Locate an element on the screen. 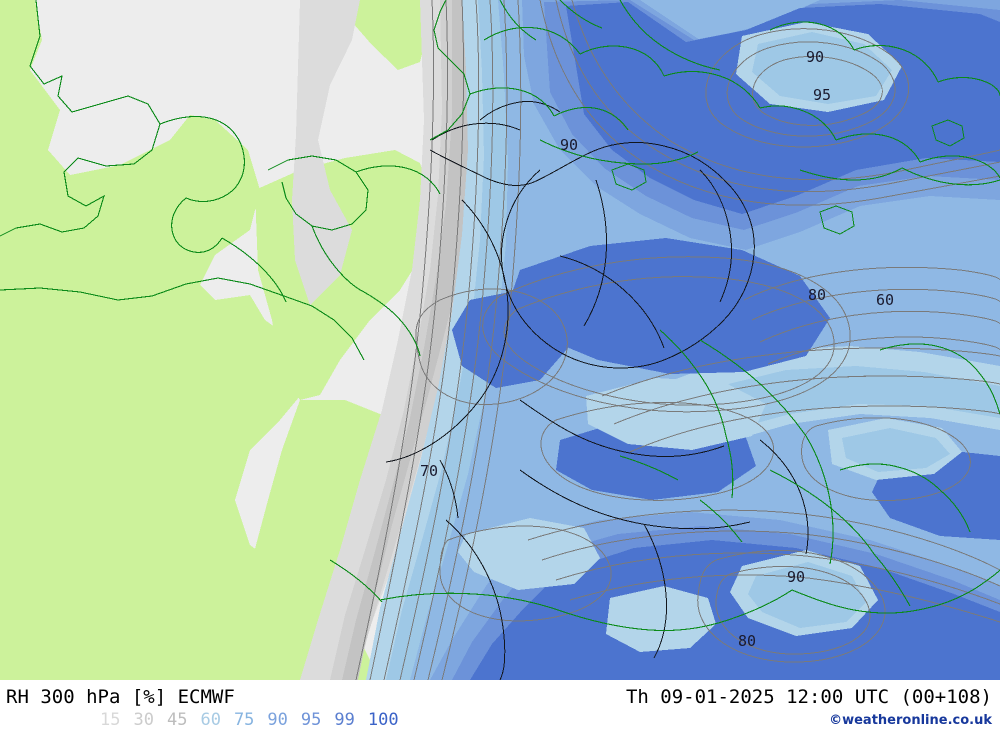 The image size is (1000, 733). scale-step-99: 99 is located at coordinates (344, 720).